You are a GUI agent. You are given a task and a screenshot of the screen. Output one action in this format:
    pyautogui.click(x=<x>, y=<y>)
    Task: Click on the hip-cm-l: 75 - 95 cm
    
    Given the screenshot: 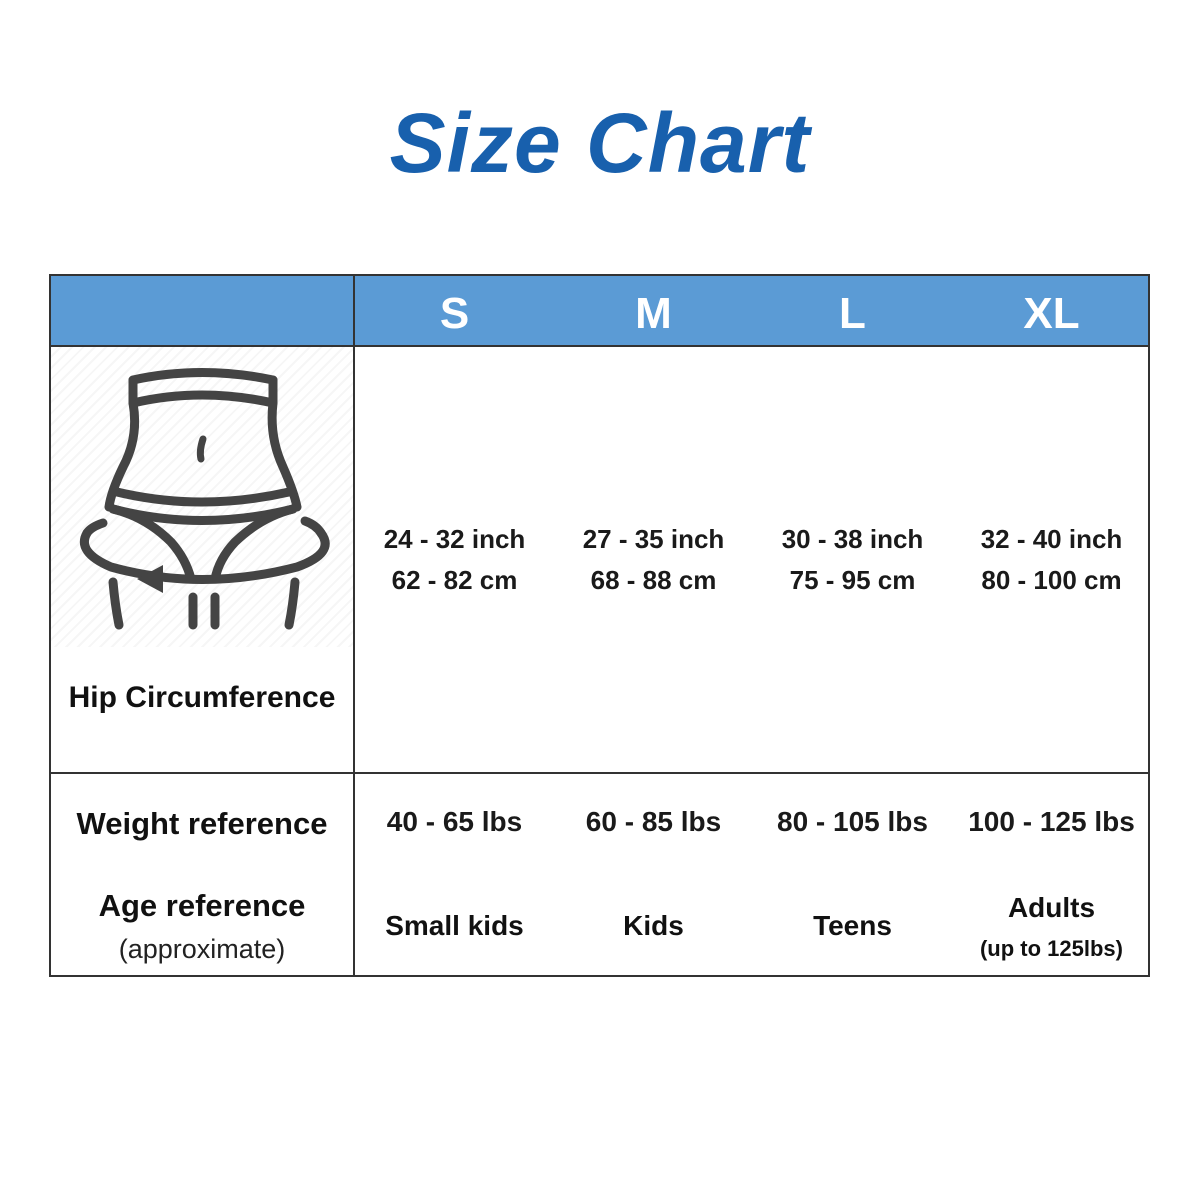 What is the action you would take?
    pyautogui.click(x=852, y=580)
    